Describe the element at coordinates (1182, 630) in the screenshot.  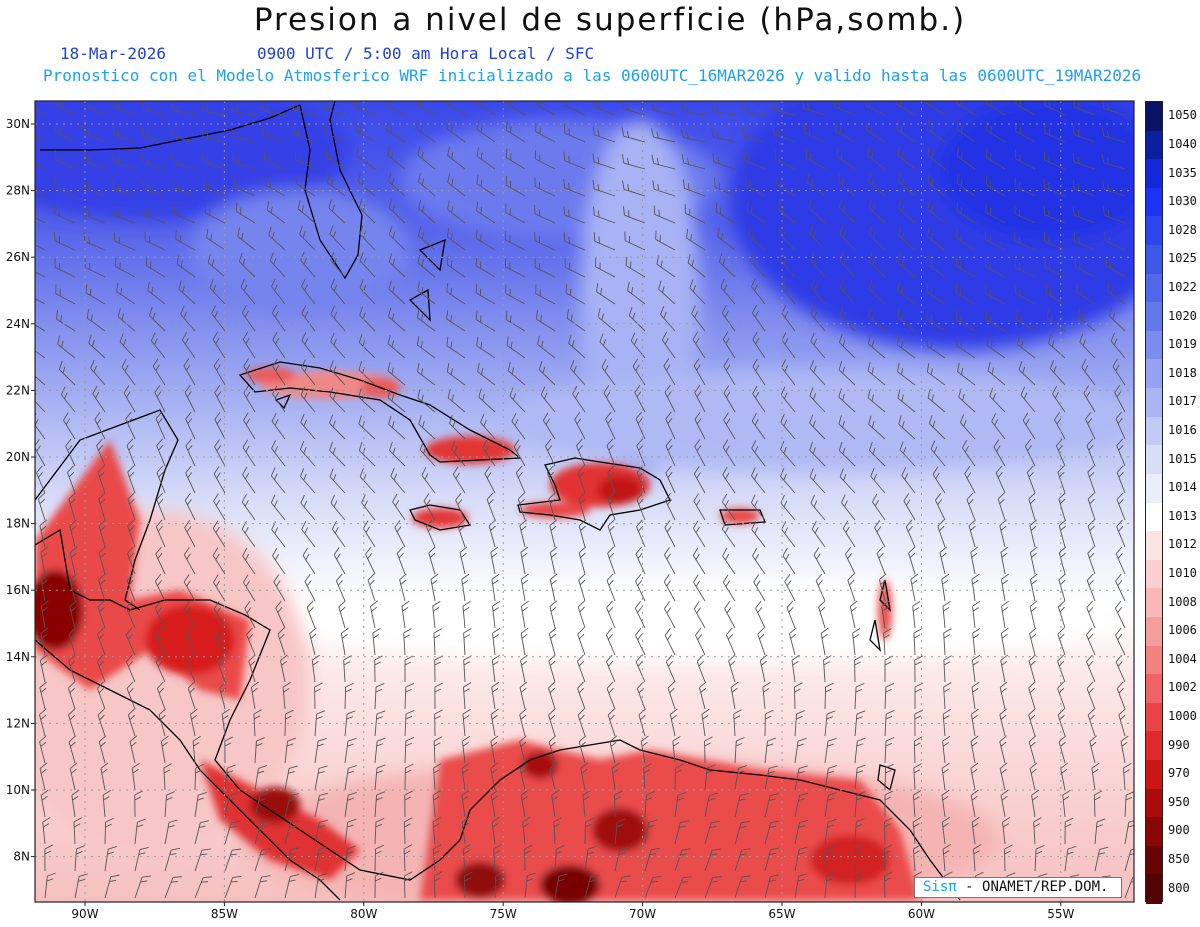
I see `colorbar-label: 1006` at that location.